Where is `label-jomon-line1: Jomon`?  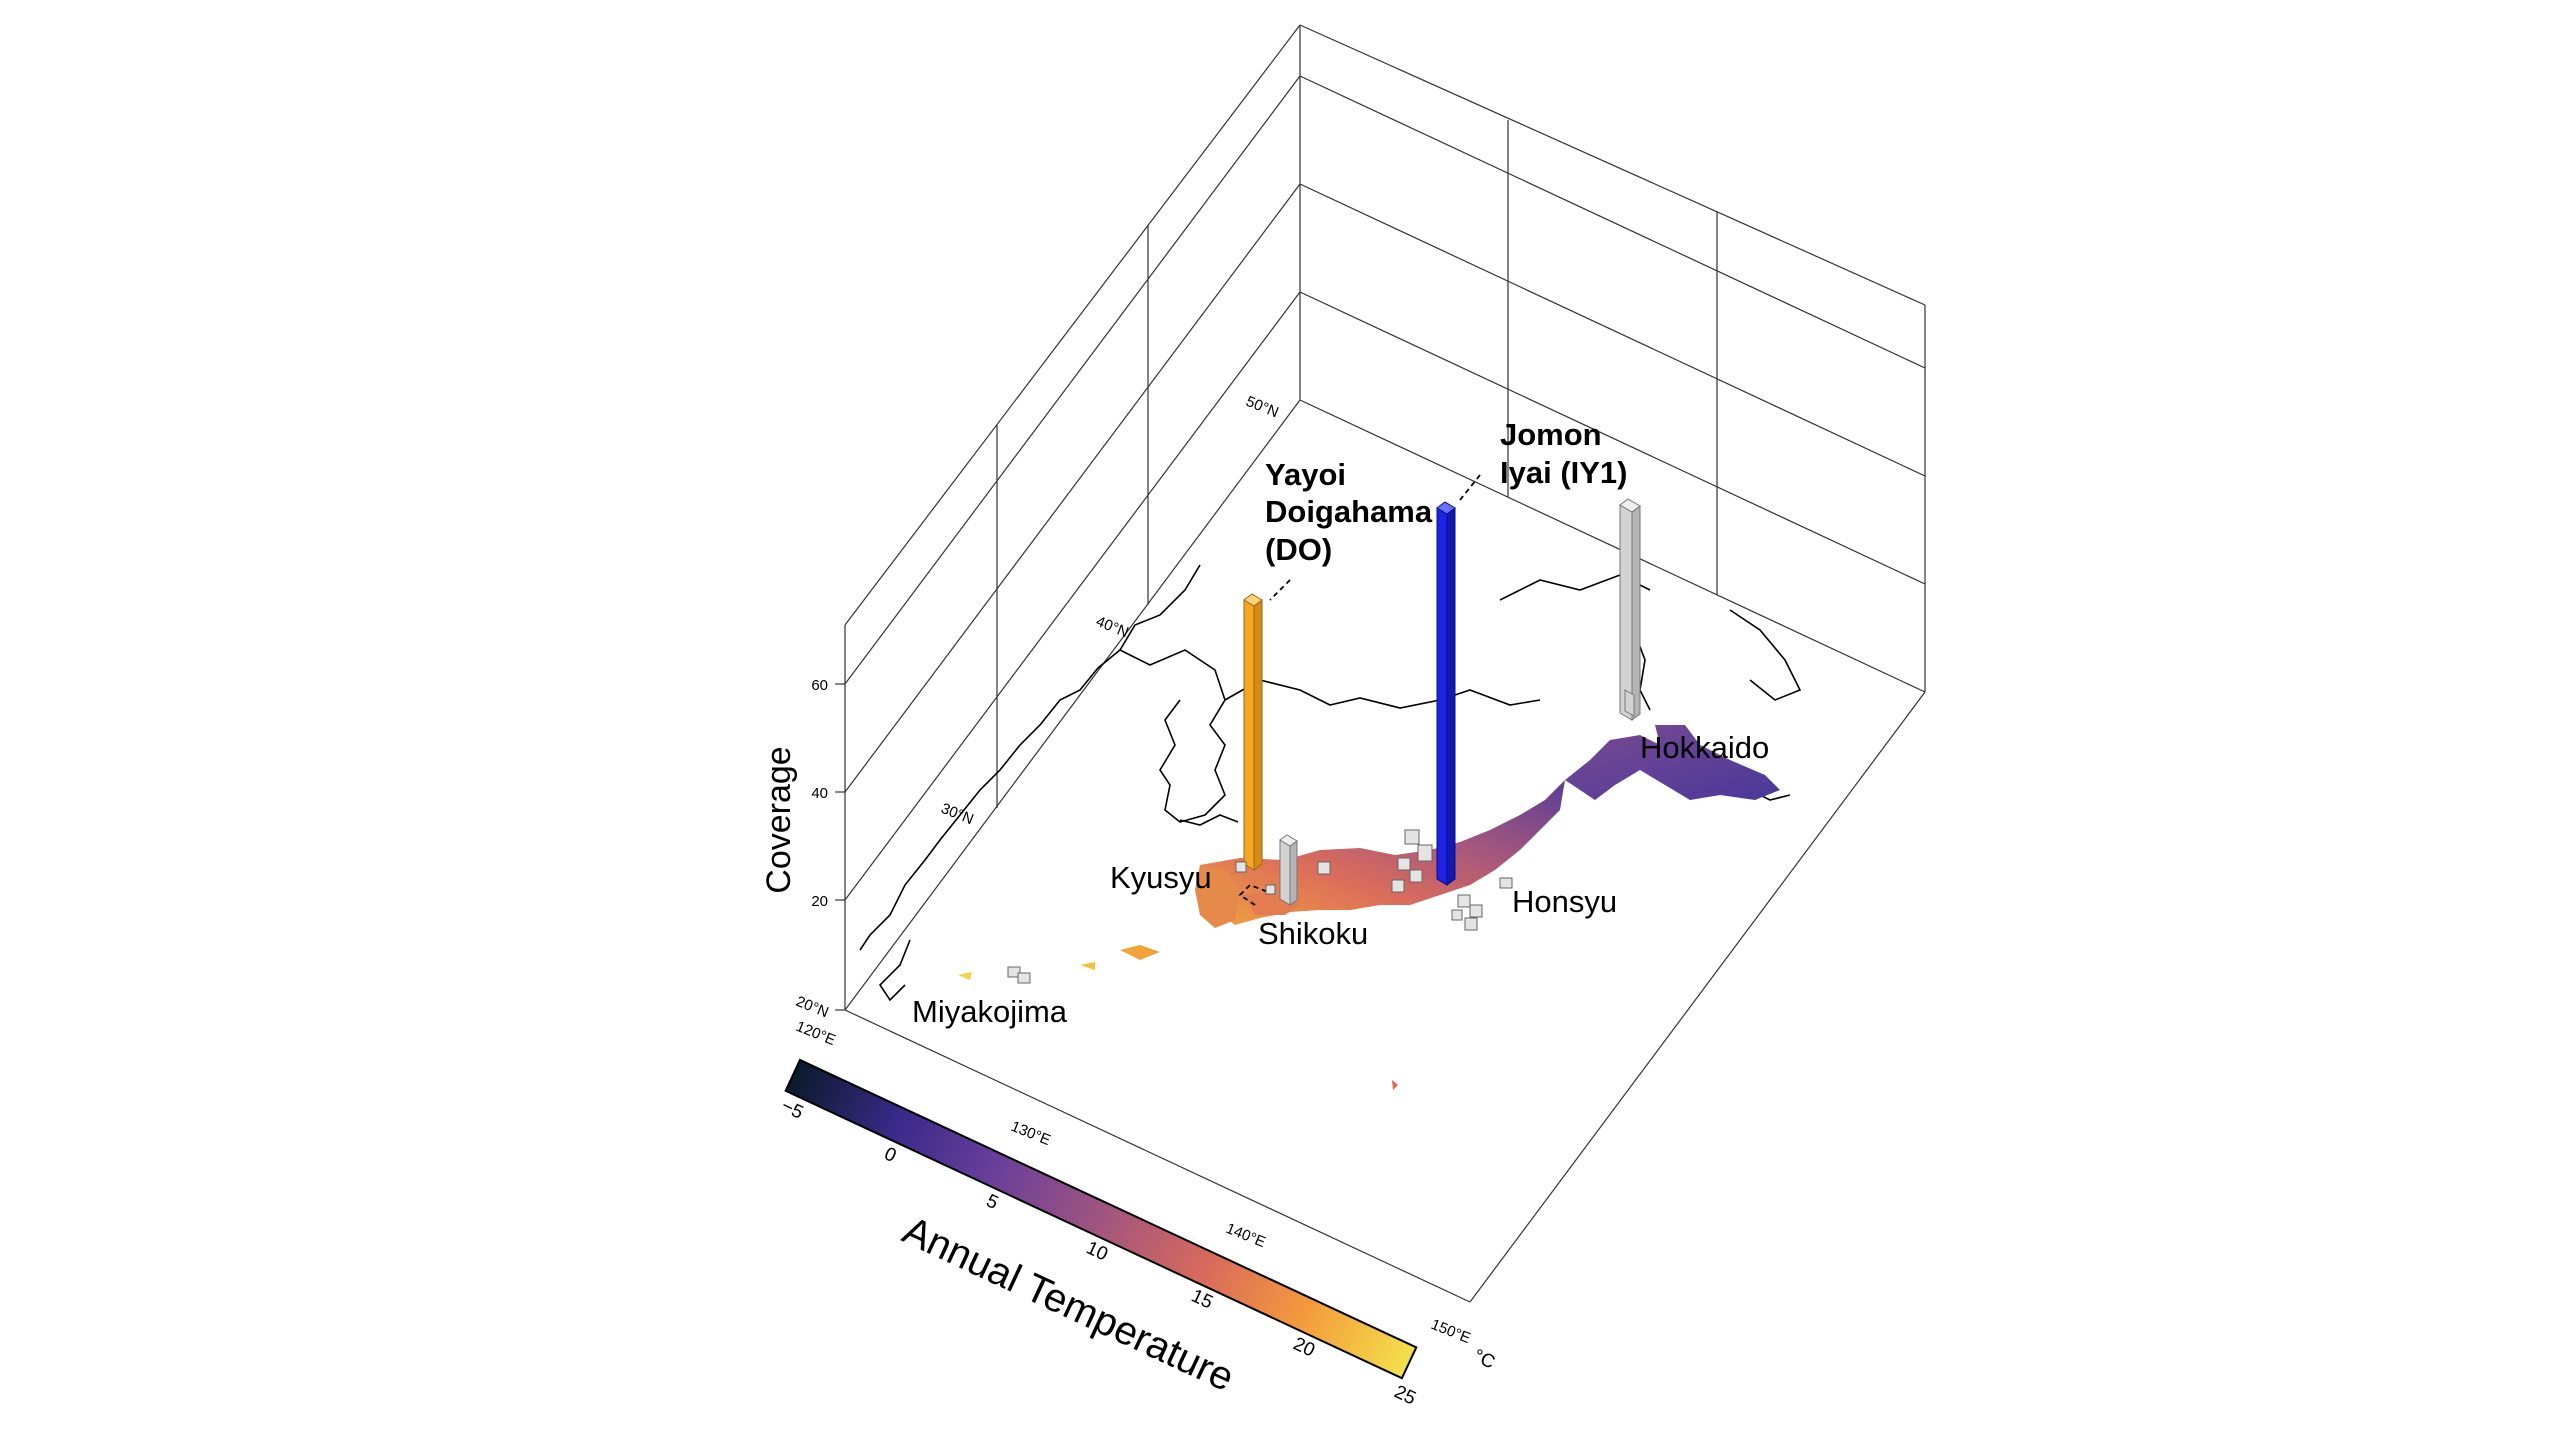
label-jomon-line1: Jomon is located at coordinates (1551, 434).